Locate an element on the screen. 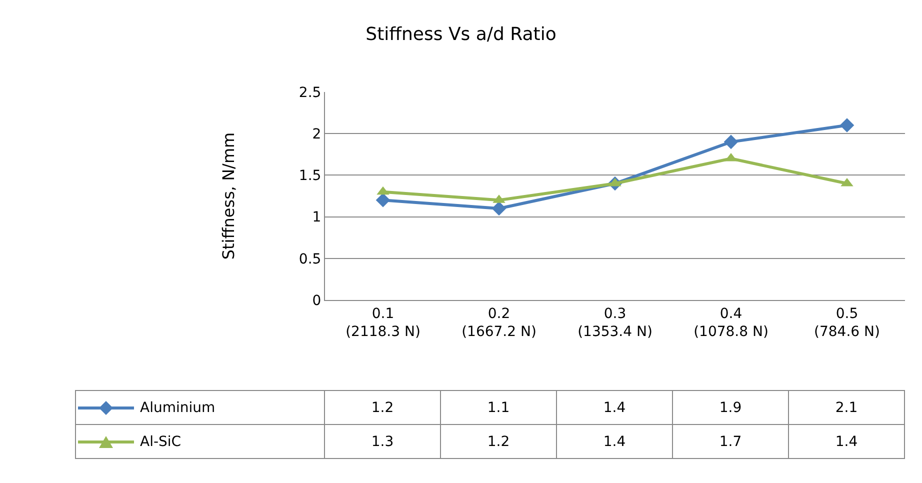  legend-label: Al-SiC is located at coordinates (161, 442).